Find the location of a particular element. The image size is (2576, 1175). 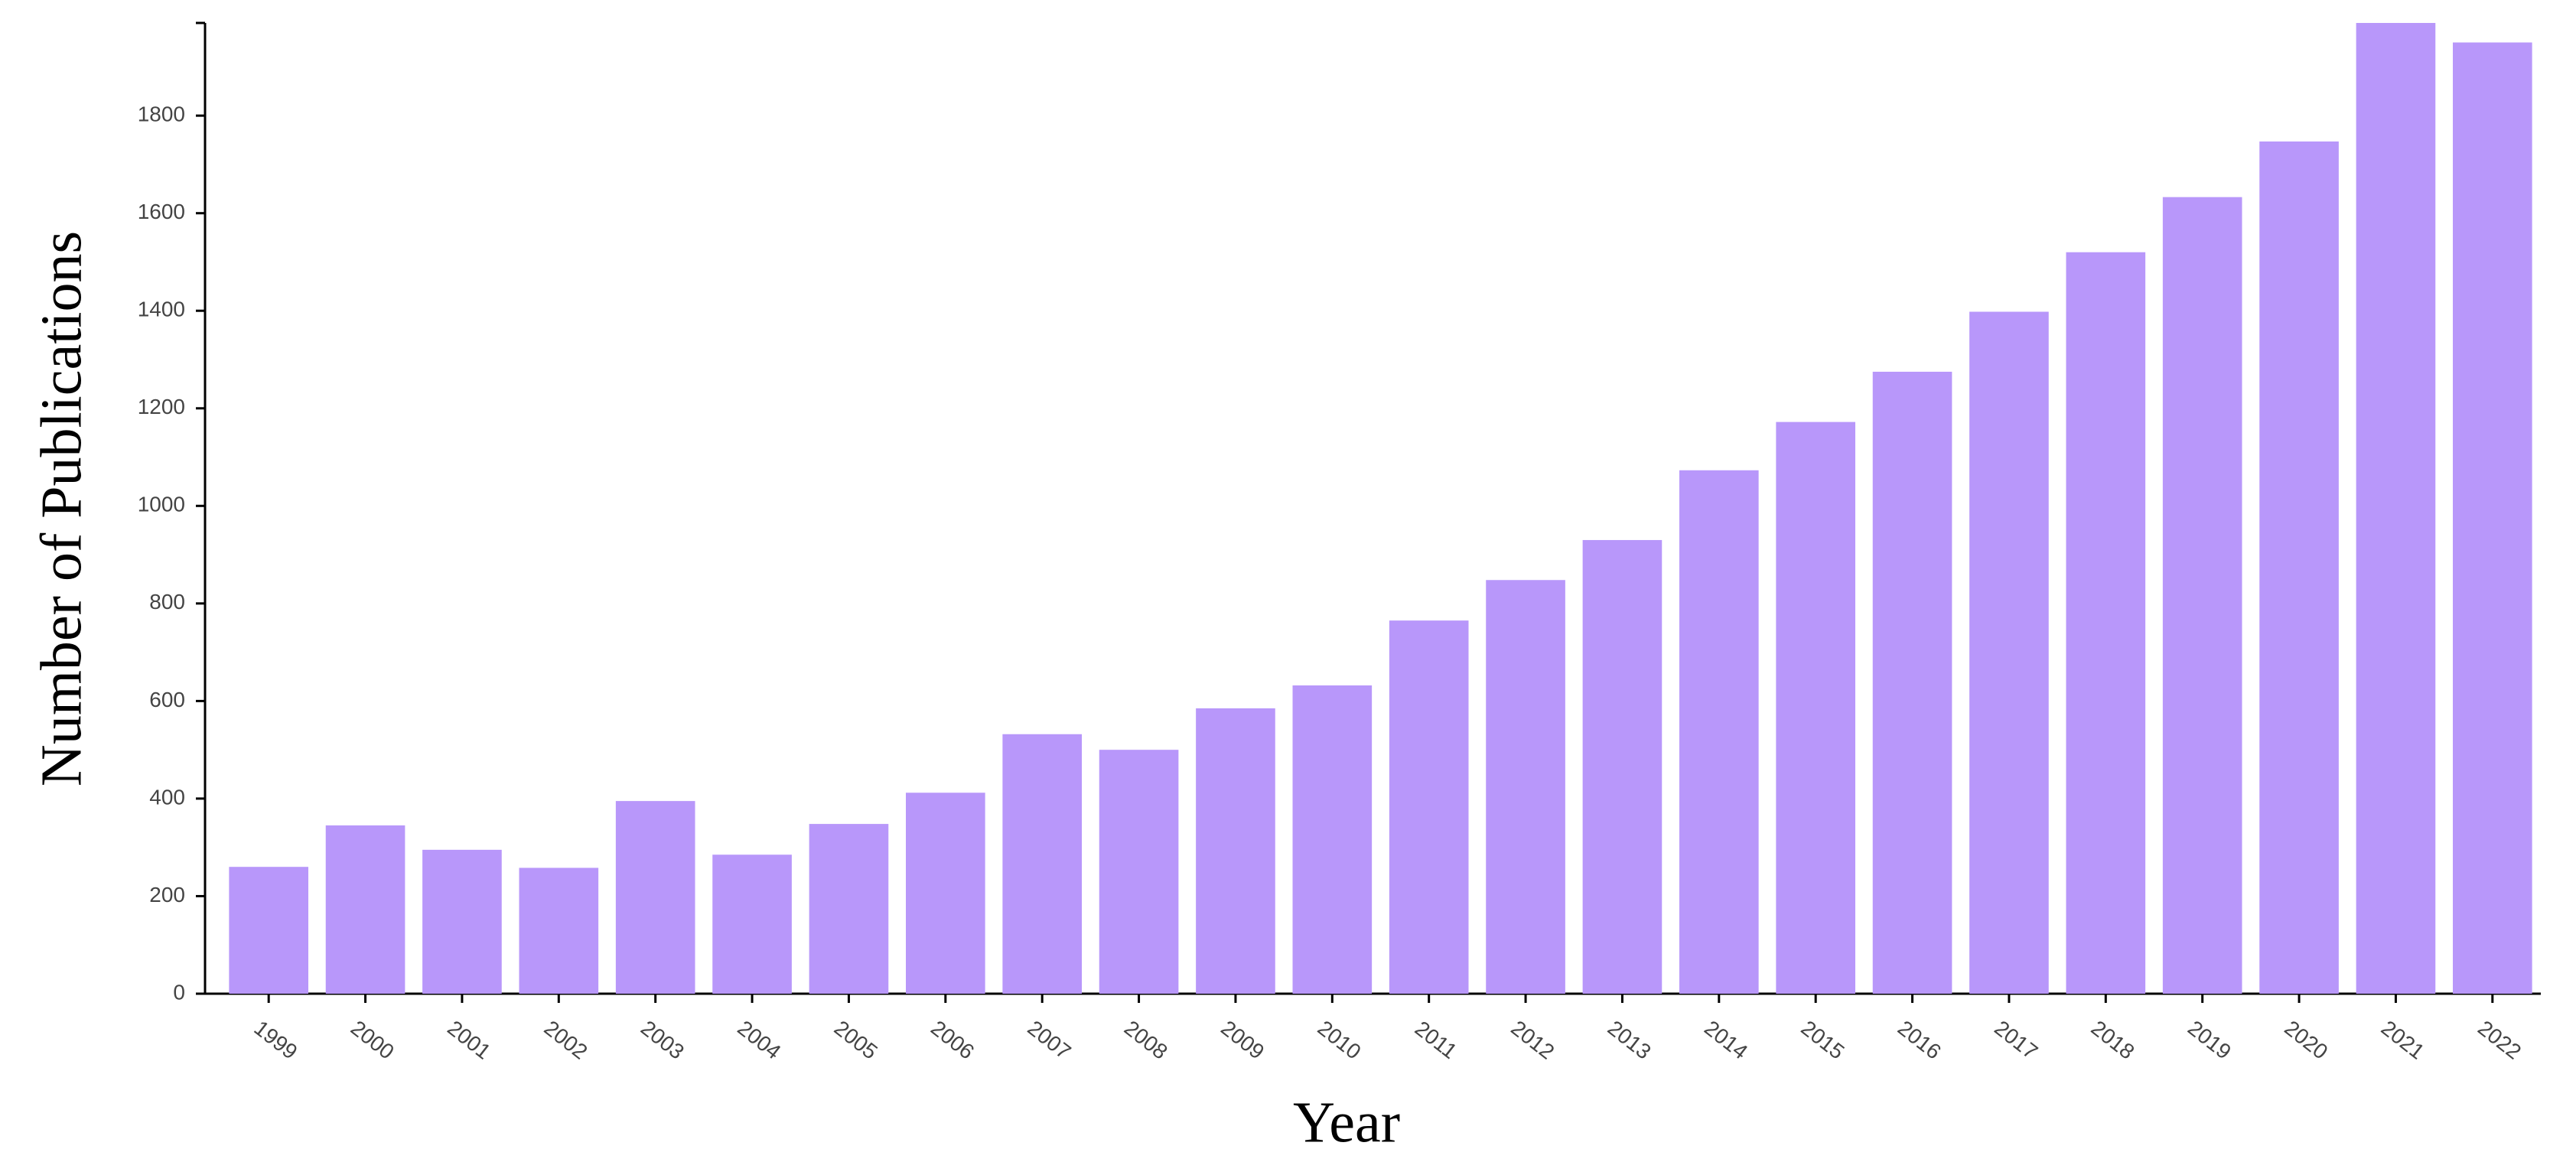

x-tick-label: 2001 is located at coordinates (469, 1040).